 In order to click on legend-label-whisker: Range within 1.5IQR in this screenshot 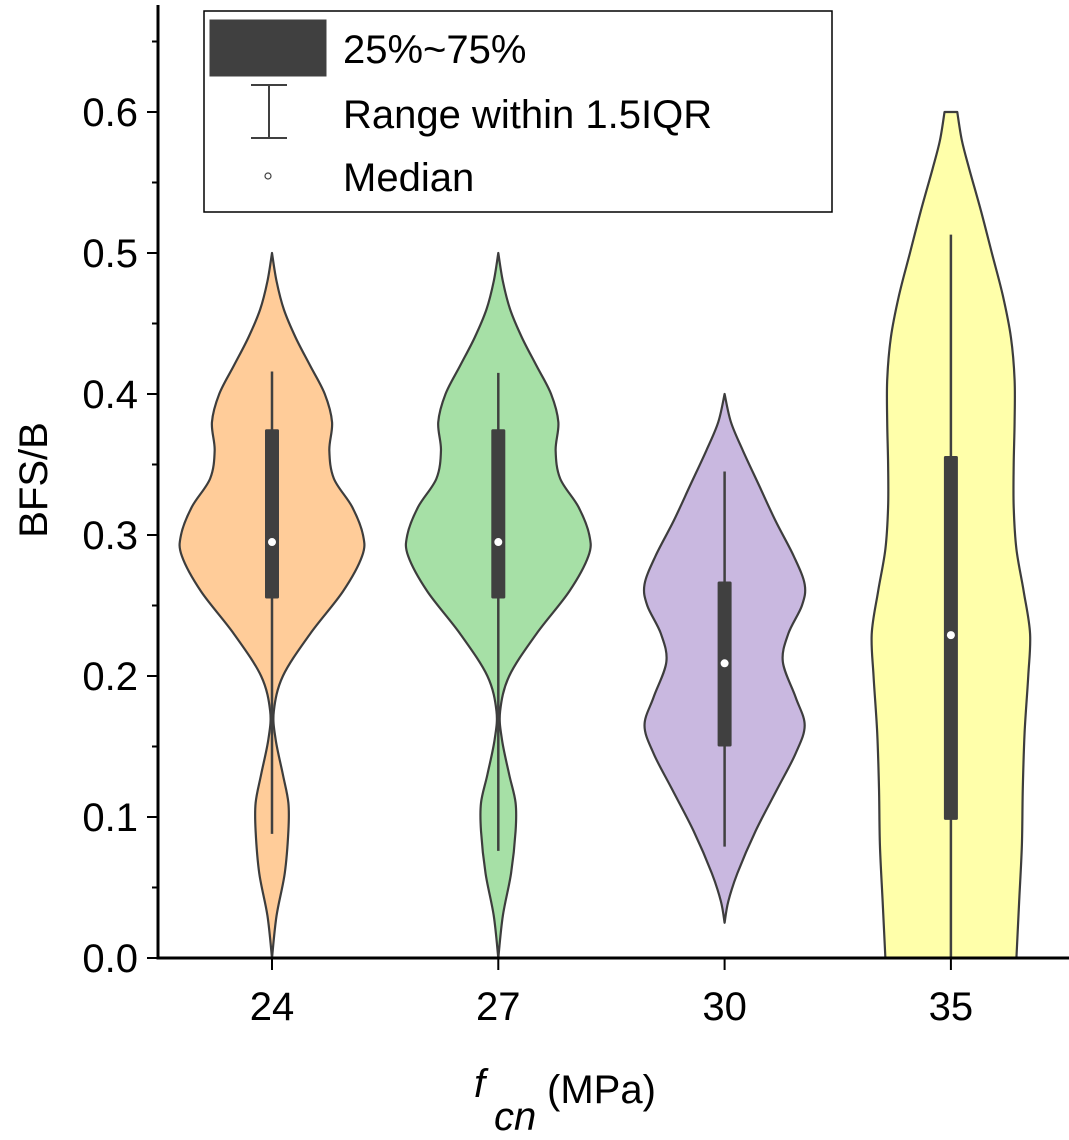, I will do `click(527, 115)`.